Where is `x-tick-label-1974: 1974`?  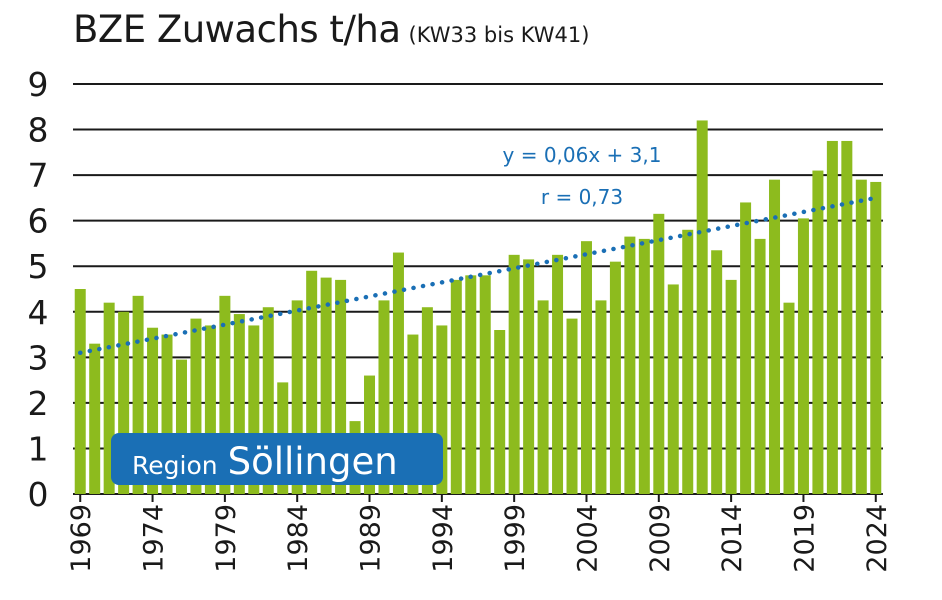 x-tick-label-1974: 1974 is located at coordinates (154, 538).